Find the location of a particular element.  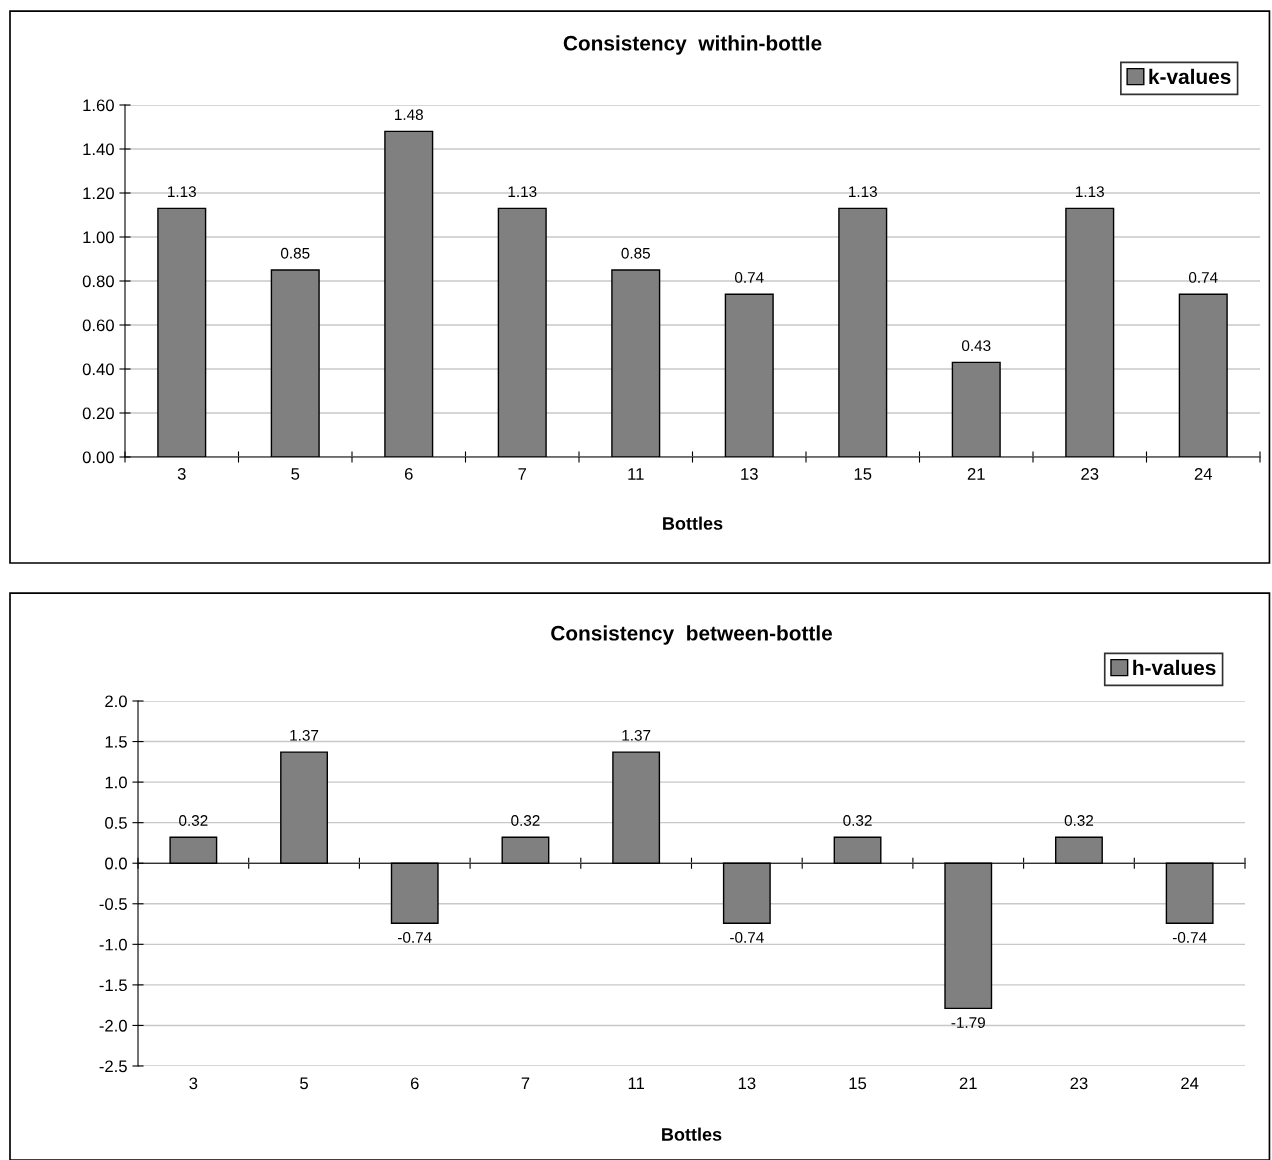

y-tick-label: 0.5 is located at coordinates (116, 823).